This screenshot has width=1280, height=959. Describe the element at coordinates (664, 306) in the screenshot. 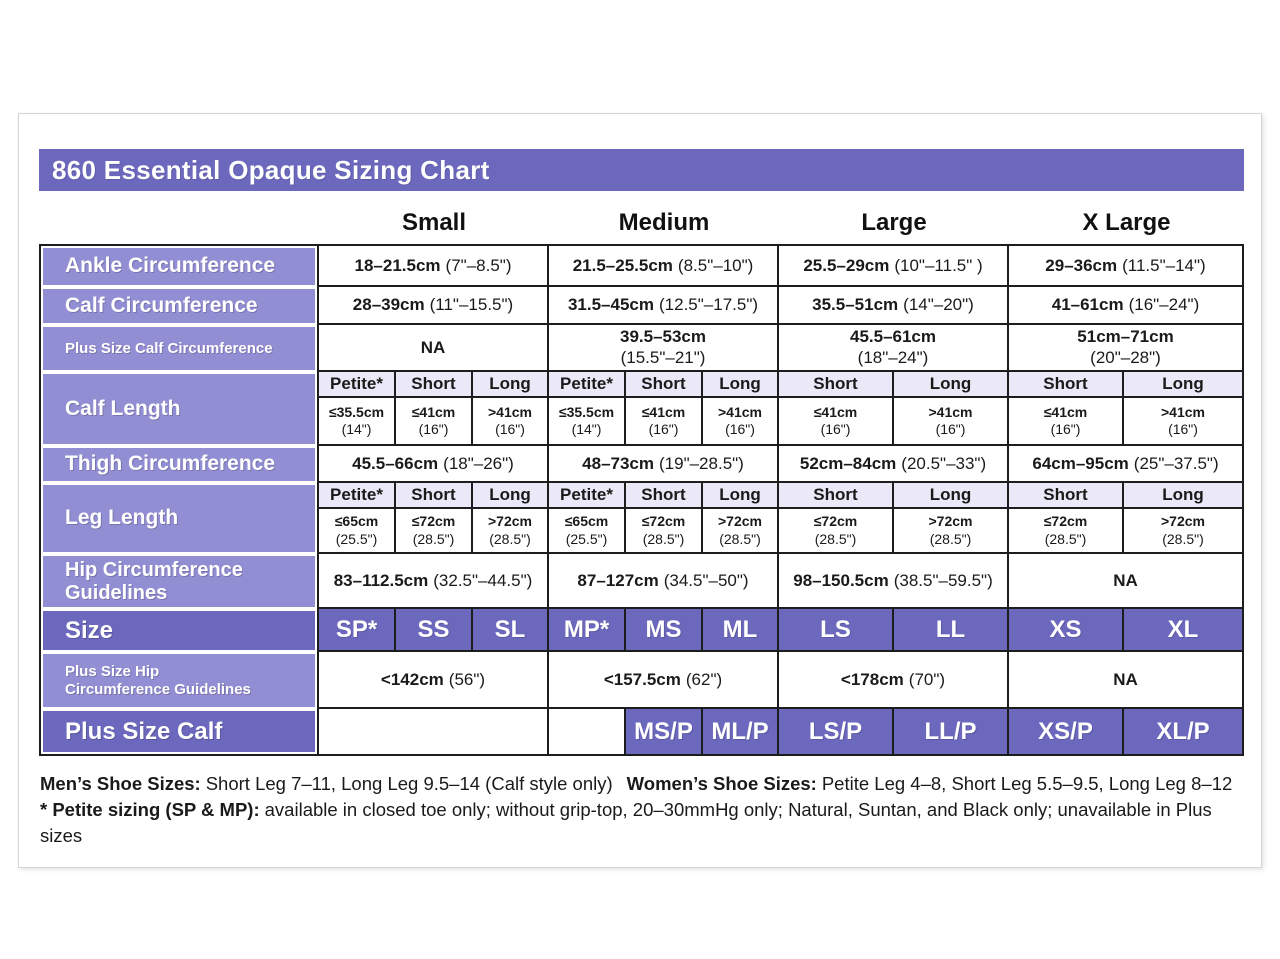

I see `calf-value-medium: 31.5–45cm (12.5"–17.5")` at that location.